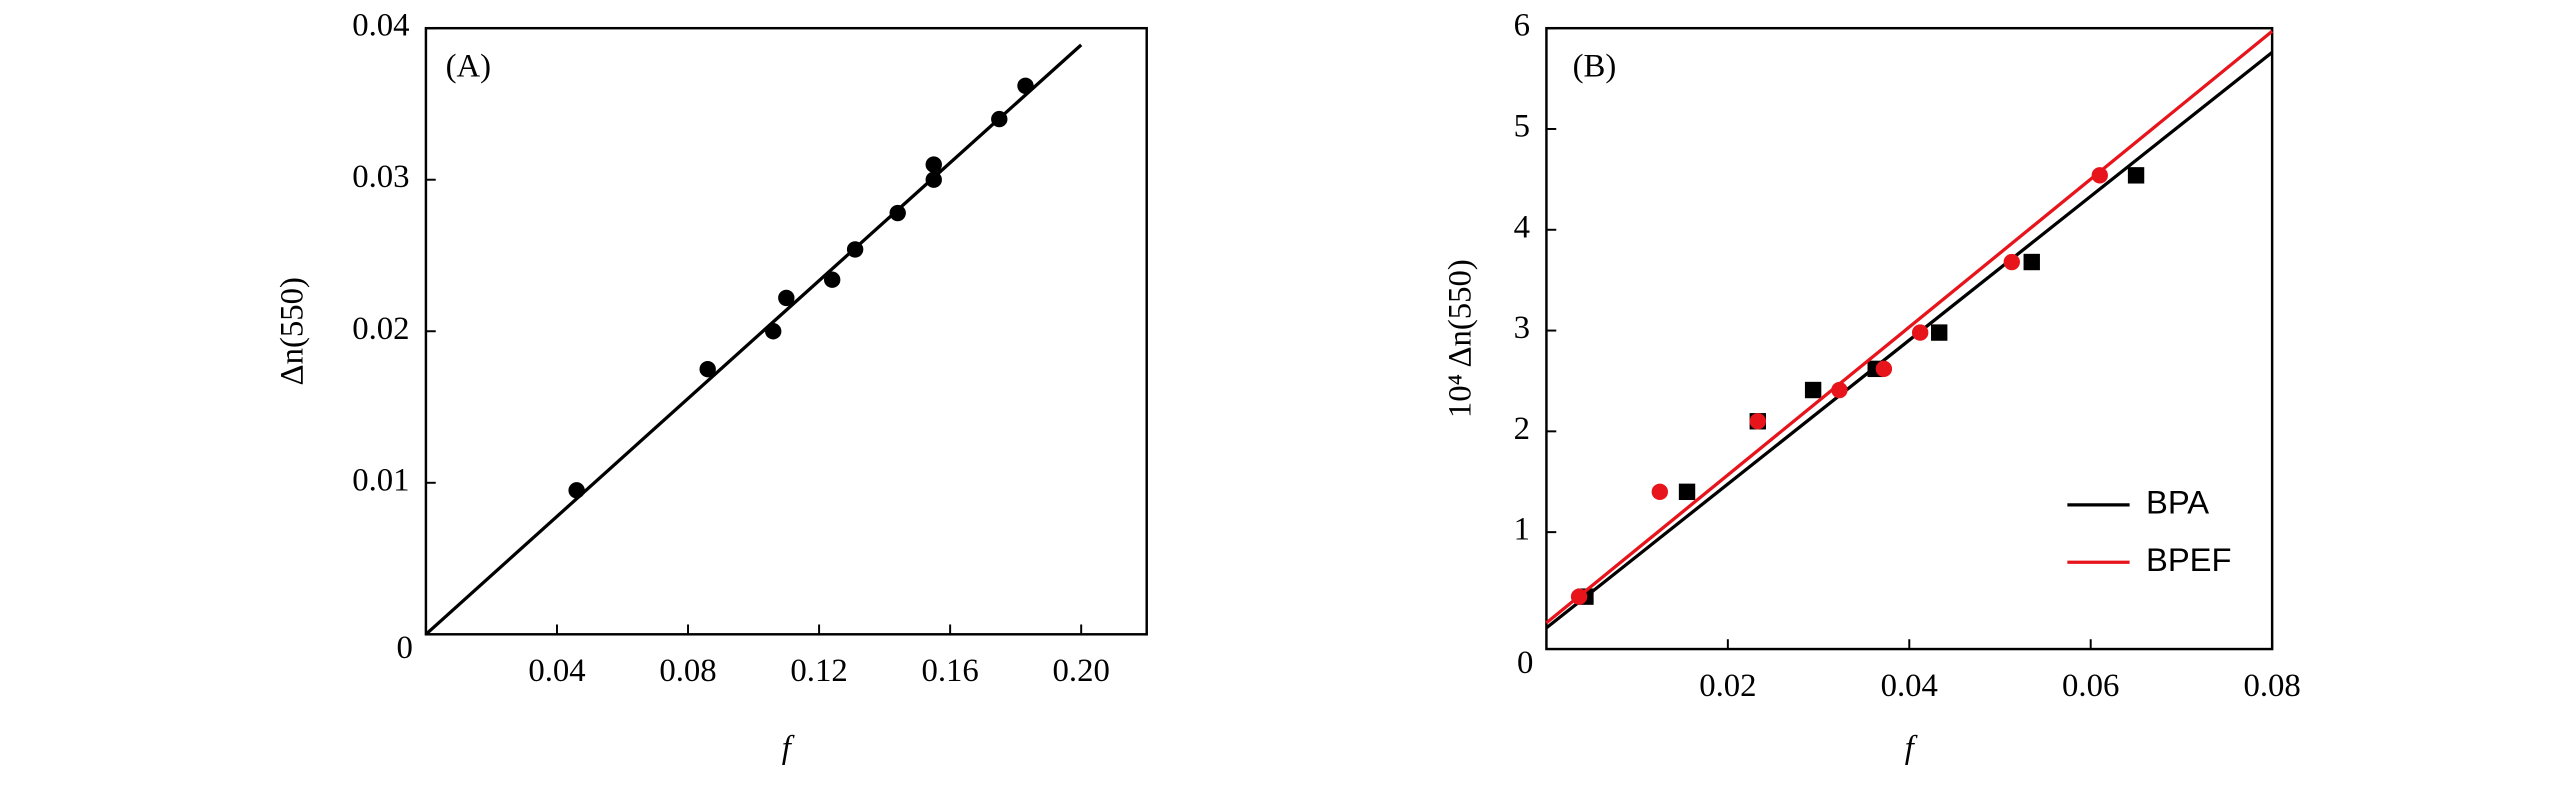  Describe the element at coordinates (468, 67) in the screenshot. I see `annotation: (A)` at that location.